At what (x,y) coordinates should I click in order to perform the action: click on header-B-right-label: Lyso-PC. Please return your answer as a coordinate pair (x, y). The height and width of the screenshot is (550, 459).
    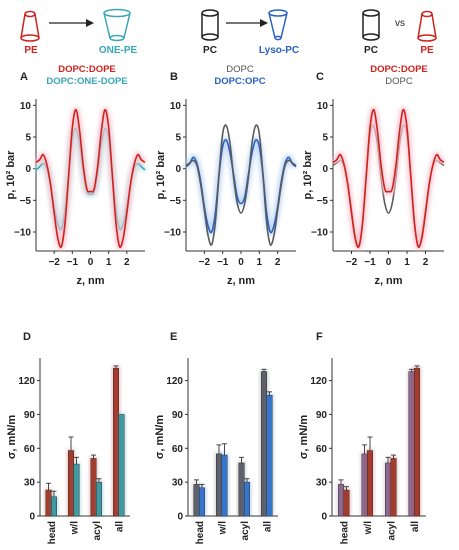
    Looking at the image, I should click on (279, 50).